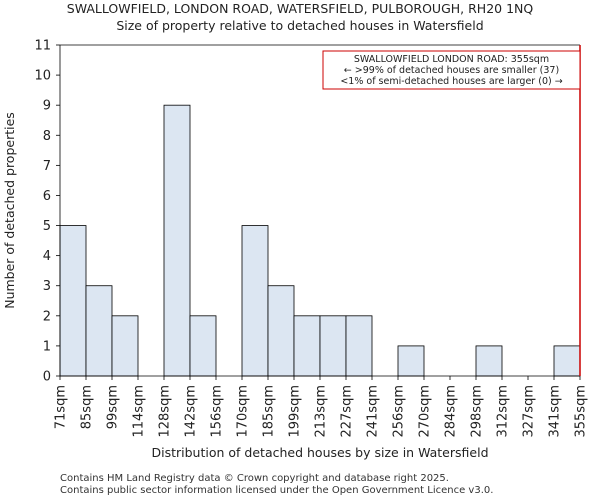 This screenshot has height=500, width=600. What do you see at coordinates (47, 256) in the screenshot?
I see `y-tick-label: 4` at bounding box center [47, 256].